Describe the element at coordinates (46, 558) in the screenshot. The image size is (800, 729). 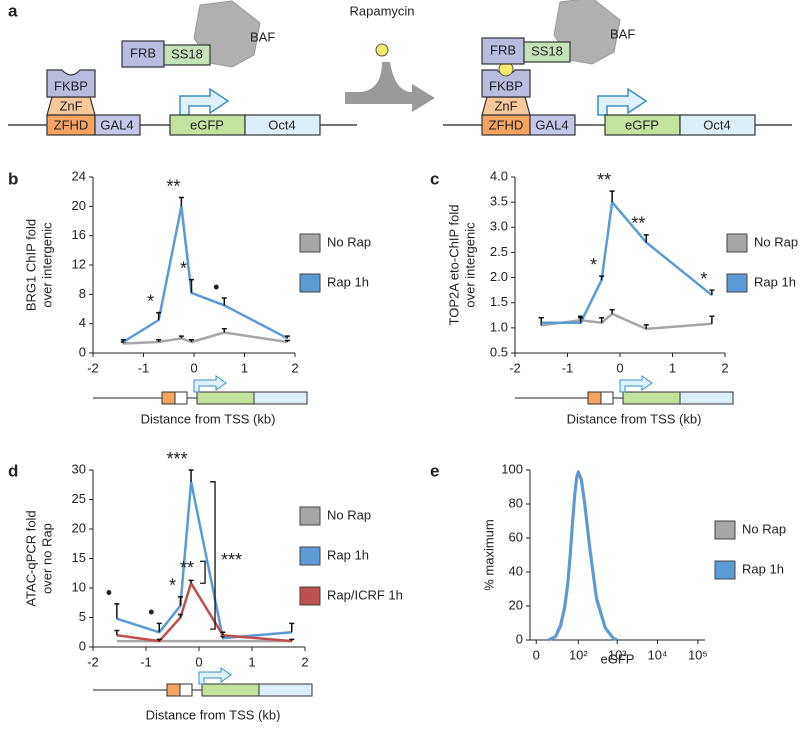
I see `y-axis-label: over no Rap` at that location.